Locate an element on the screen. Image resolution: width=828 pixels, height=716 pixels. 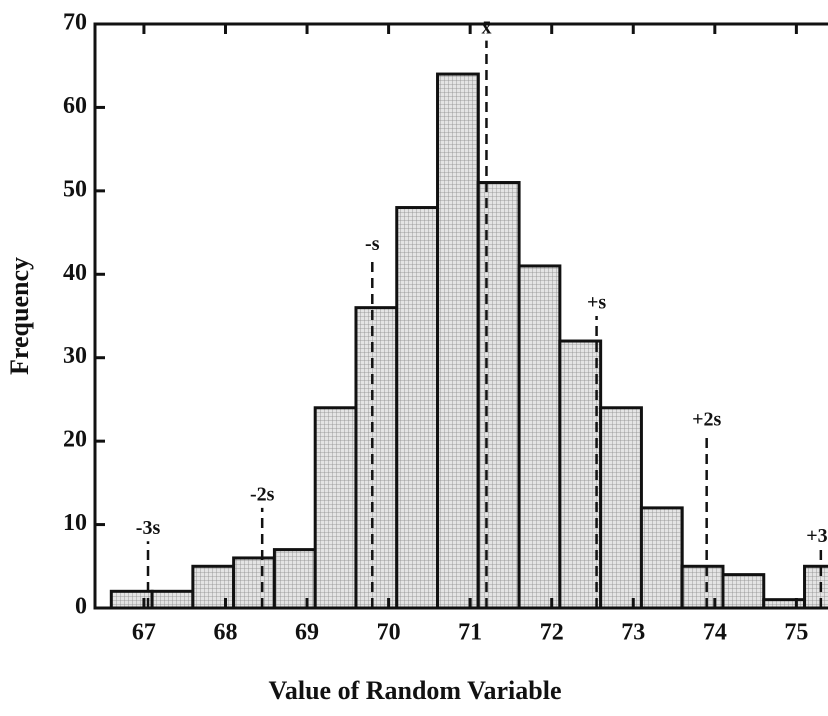
x-tick-label: 74 is located at coordinates (715, 633).